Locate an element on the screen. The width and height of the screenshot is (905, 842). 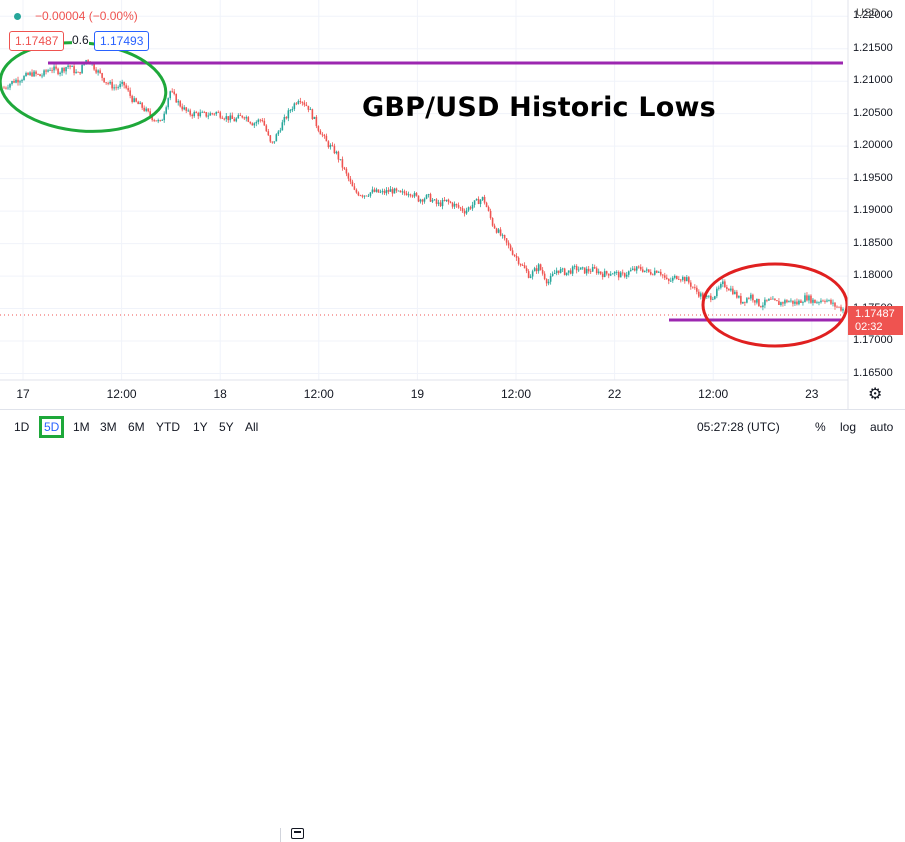
percent-toggle: % is located at coordinates (820, 427).